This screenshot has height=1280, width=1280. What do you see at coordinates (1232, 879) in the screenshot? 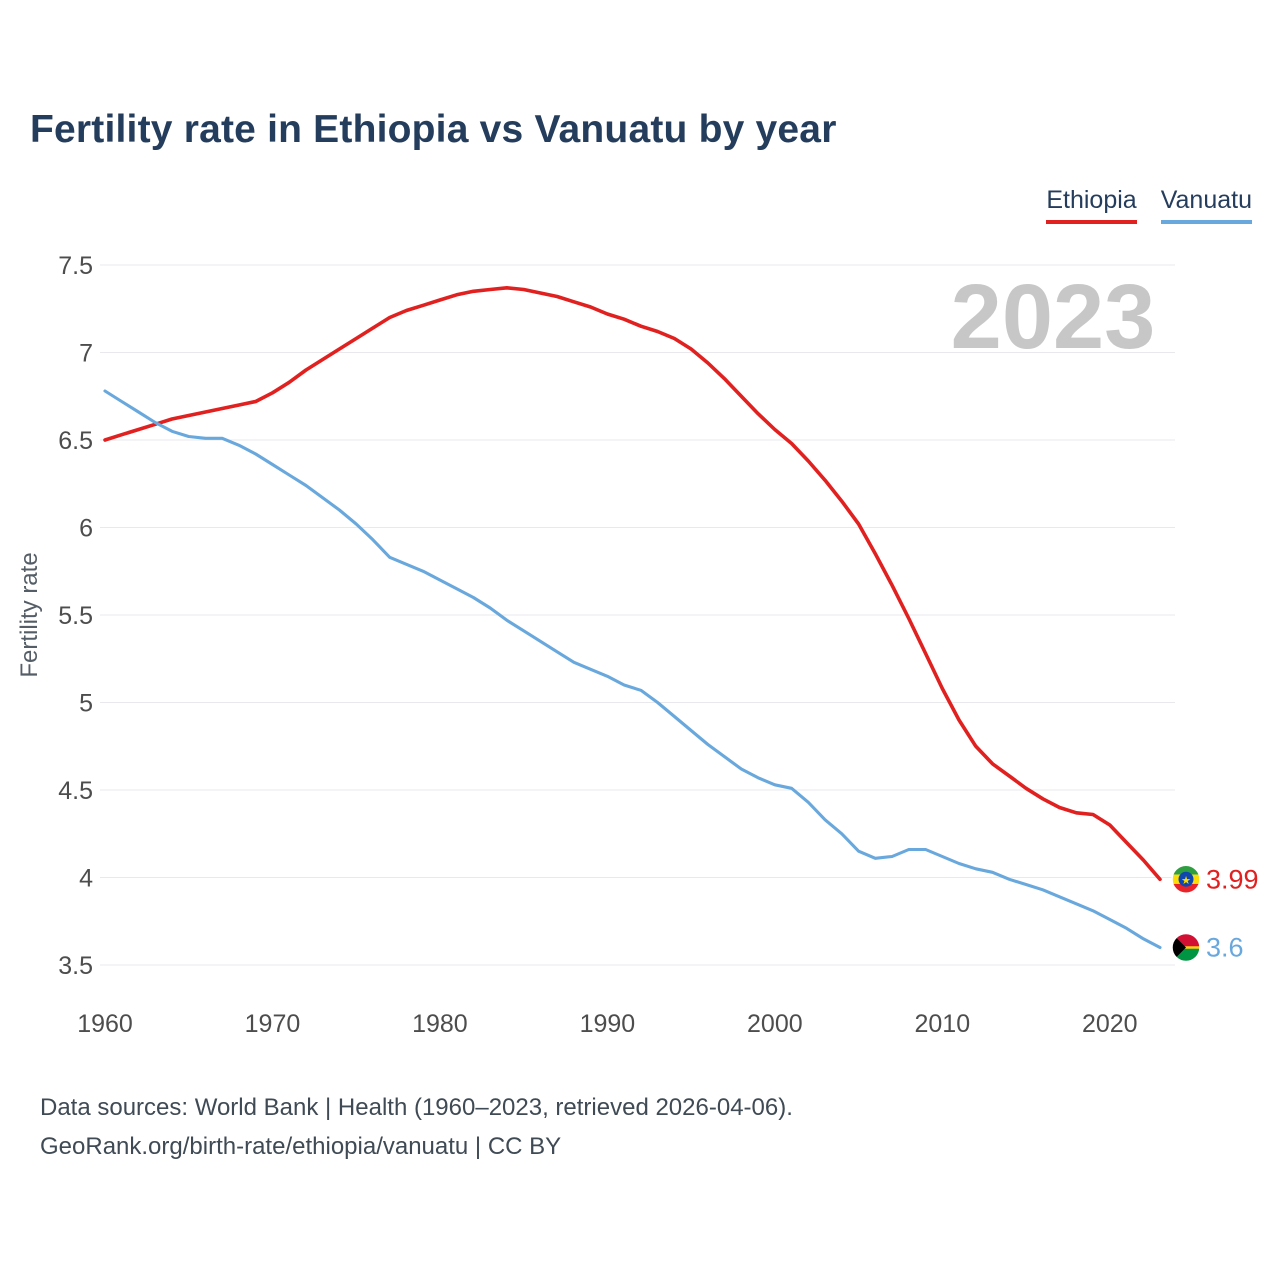
I see `end-value-label-ethiopia: 3.99` at bounding box center [1232, 879].